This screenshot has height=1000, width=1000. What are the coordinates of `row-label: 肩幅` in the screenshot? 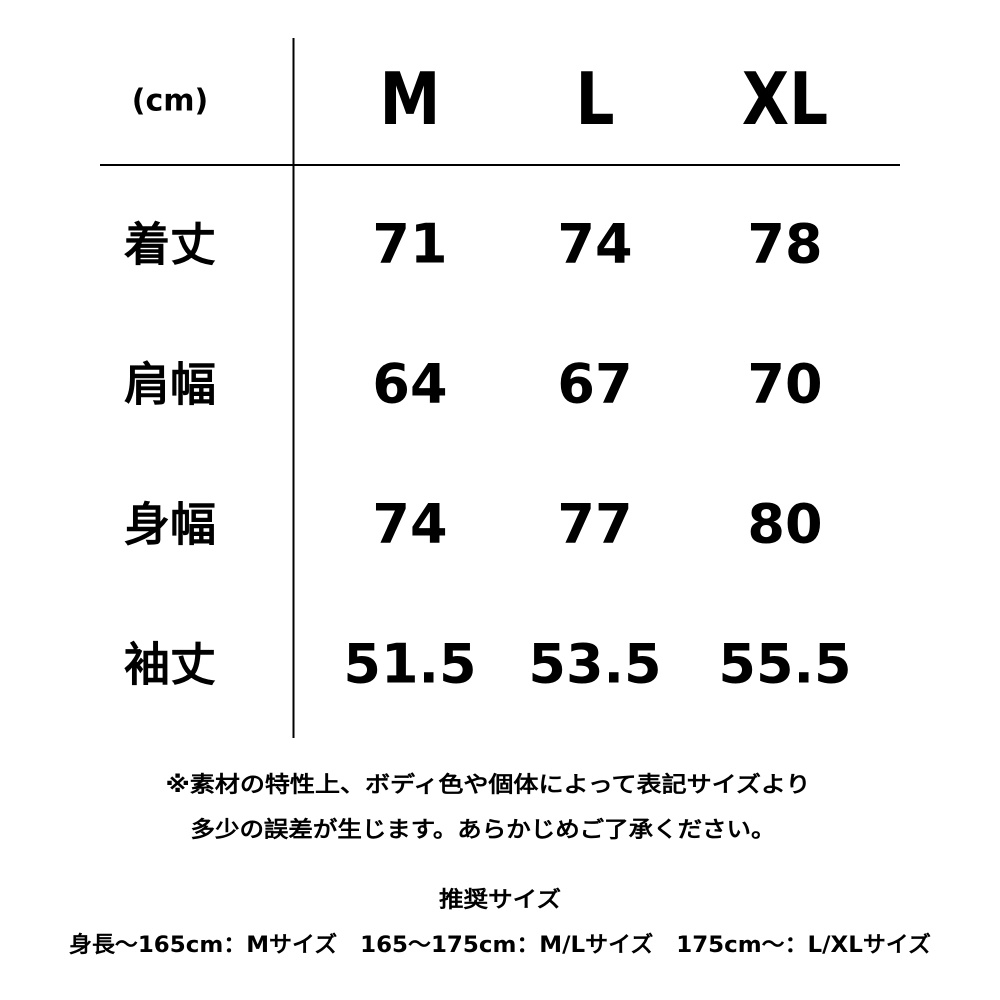 It's located at (170, 385).